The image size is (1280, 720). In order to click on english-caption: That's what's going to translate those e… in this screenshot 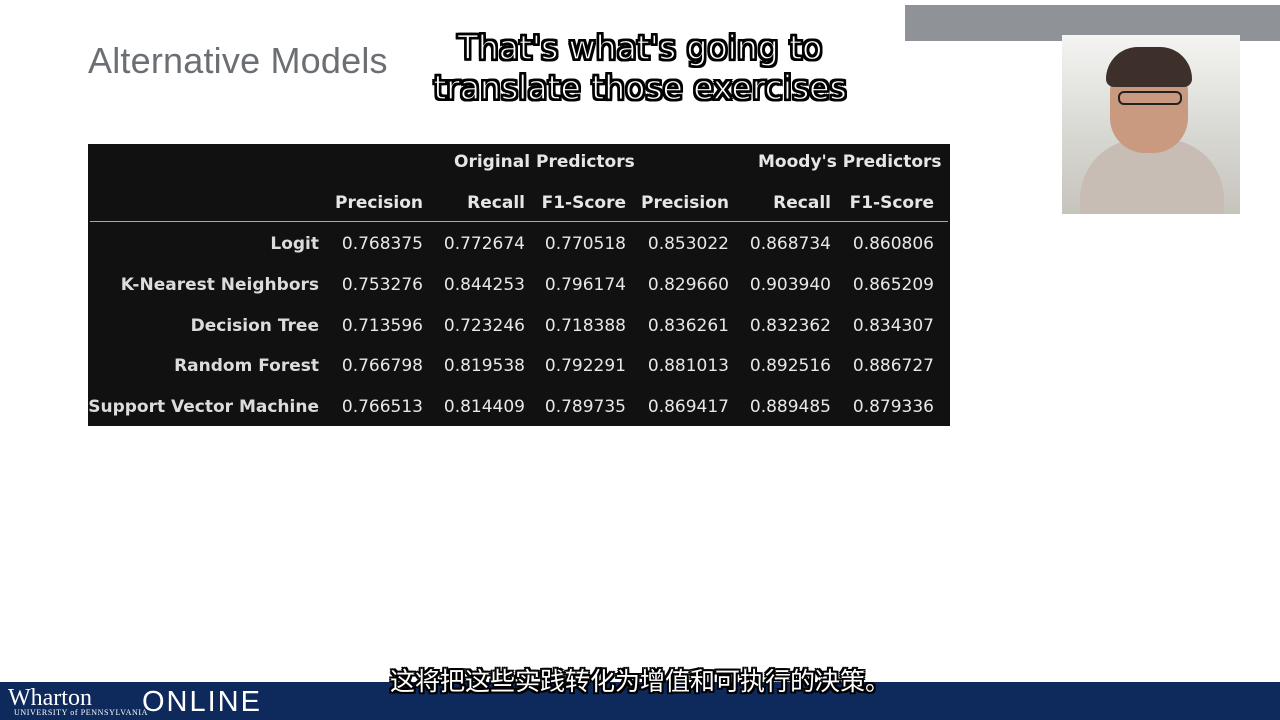, I will do `click(640, 67)`.